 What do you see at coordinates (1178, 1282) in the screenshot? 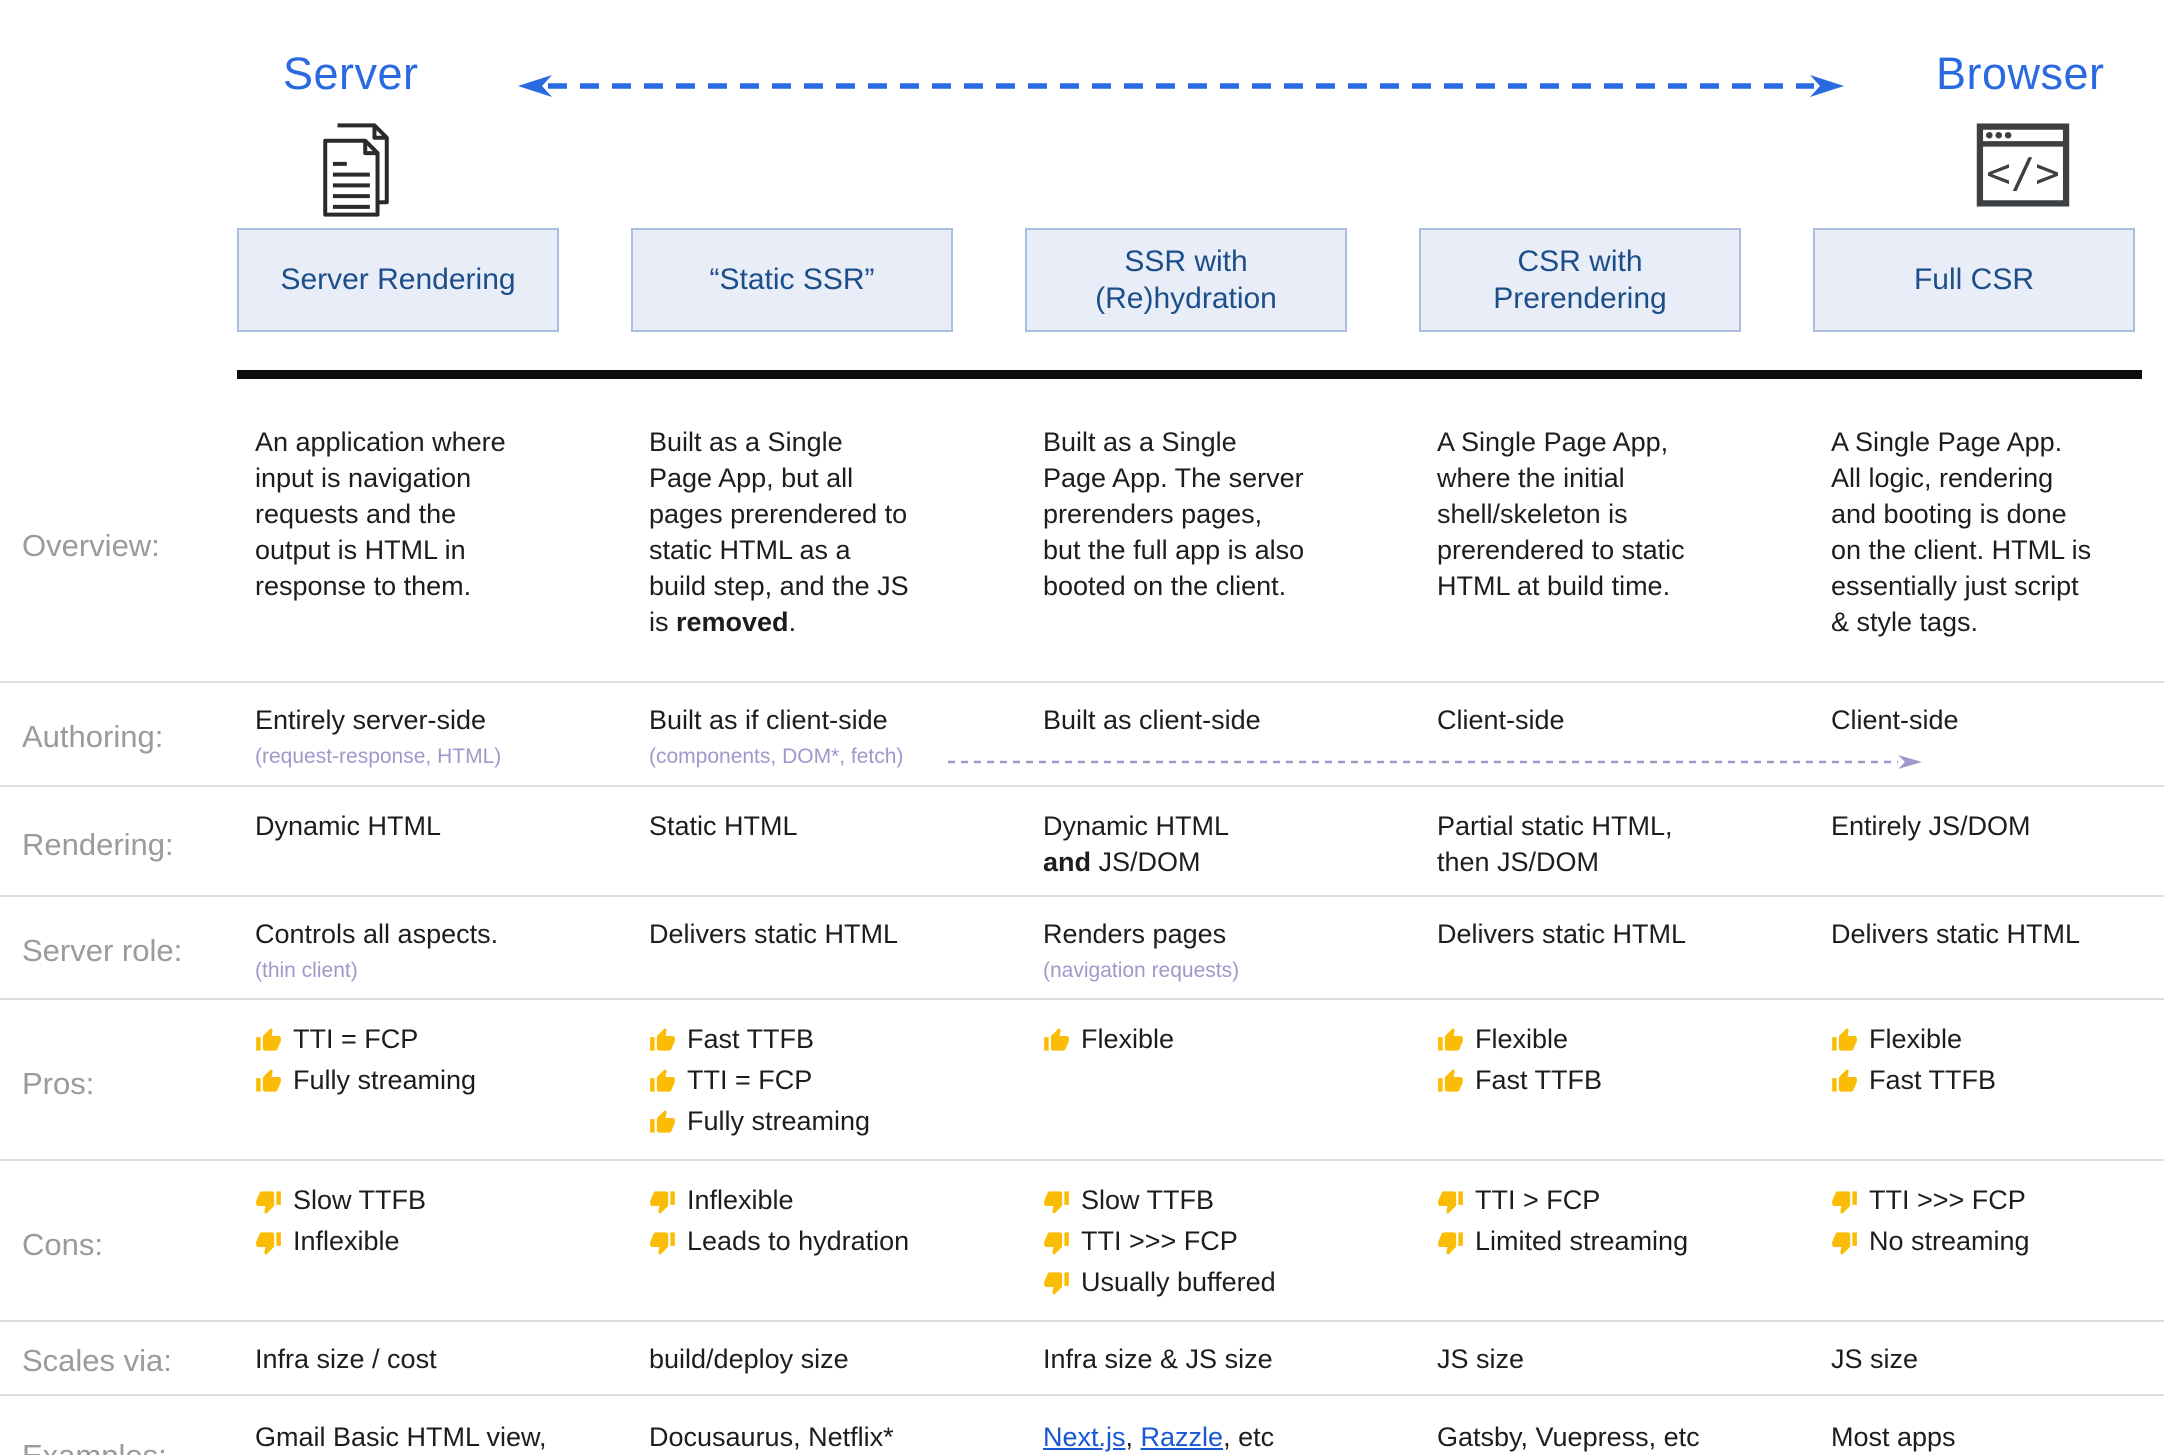
I see `item-text: Usually buffered` at bounding box center [1178, 1282].